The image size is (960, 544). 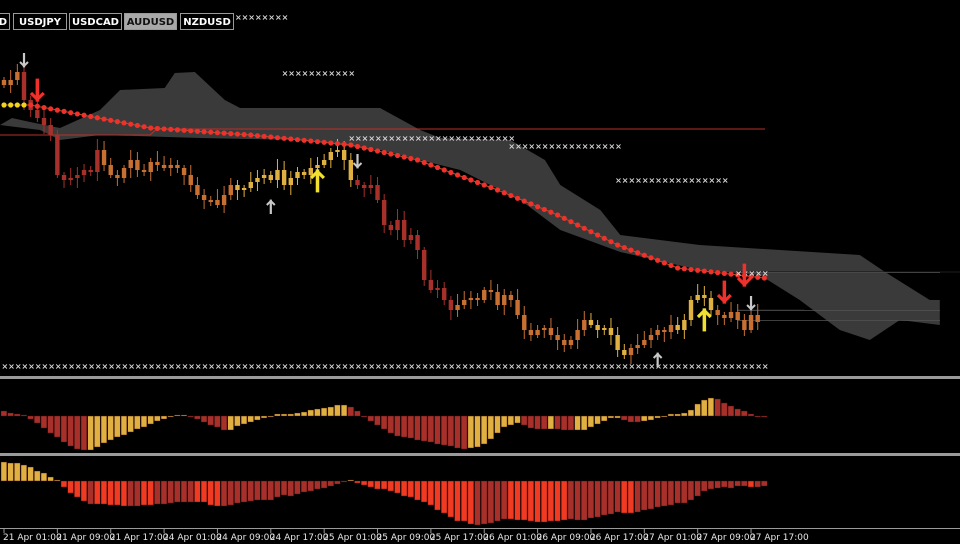 What do you see at coordinates (459, 538) in the screenshot?
I see `time-tick-label: 25 Apr 17:00` at bounding box center [459, 538].